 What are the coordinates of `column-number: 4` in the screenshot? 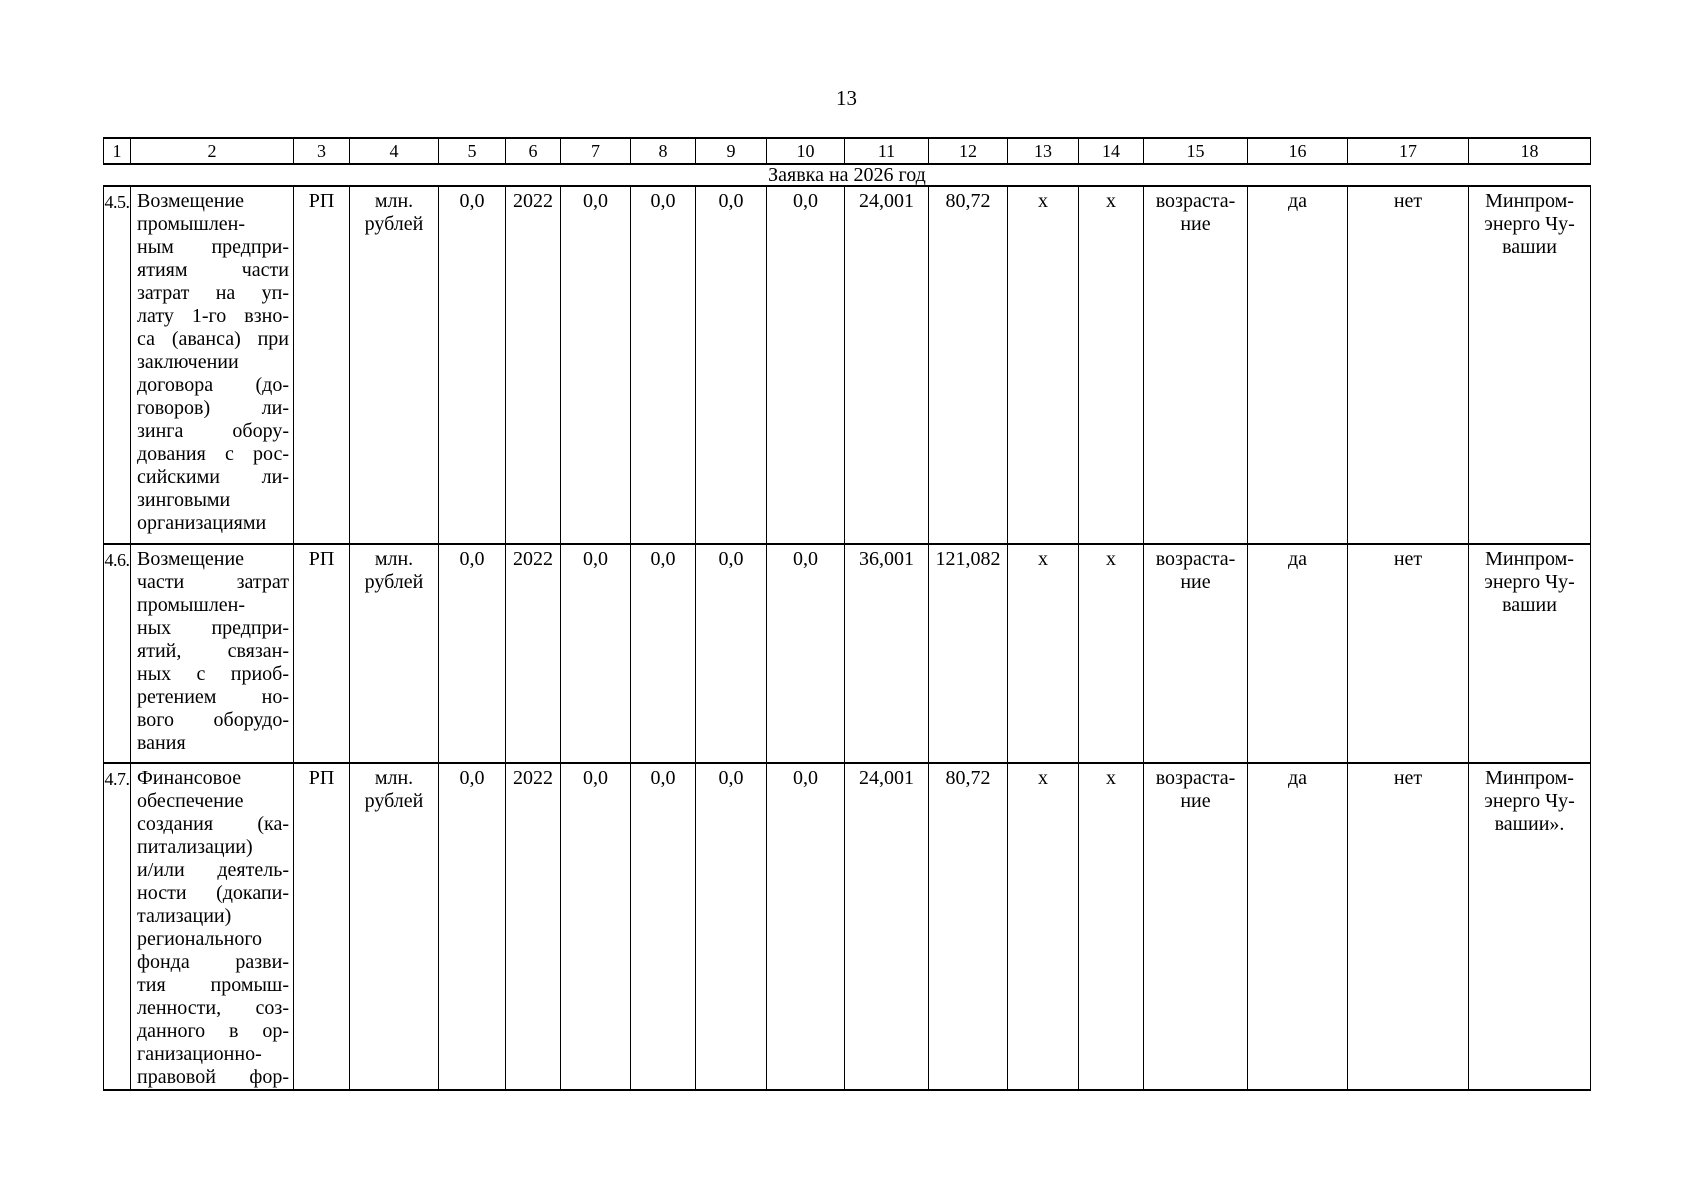 It's located at (394, 151).